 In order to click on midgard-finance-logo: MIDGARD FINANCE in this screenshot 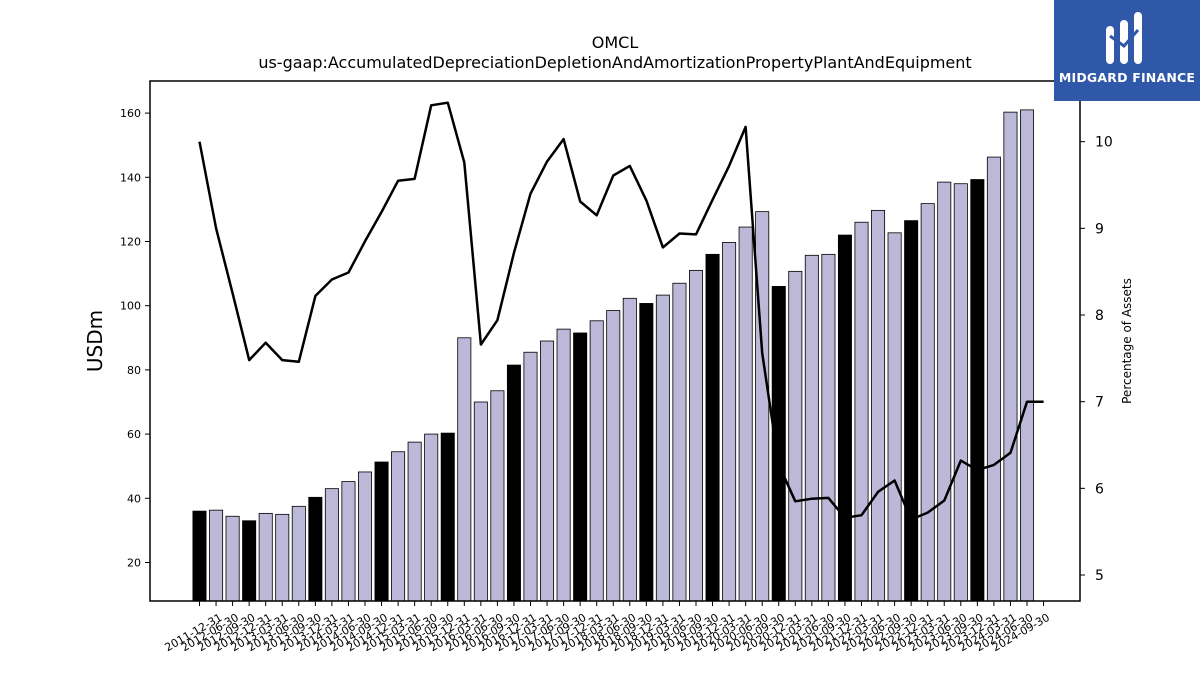, I will do `click(1127, 50)`.